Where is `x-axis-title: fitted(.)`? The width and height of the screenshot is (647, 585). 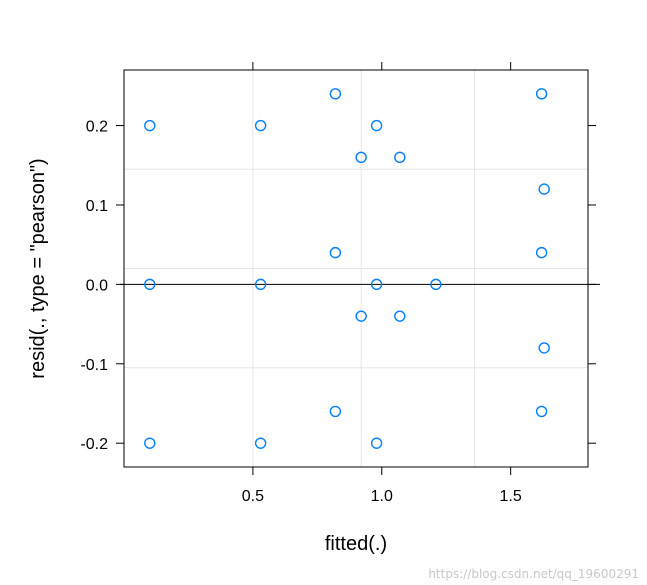
x-axis-title: fitted(.) is located at coordinates (356, 544).